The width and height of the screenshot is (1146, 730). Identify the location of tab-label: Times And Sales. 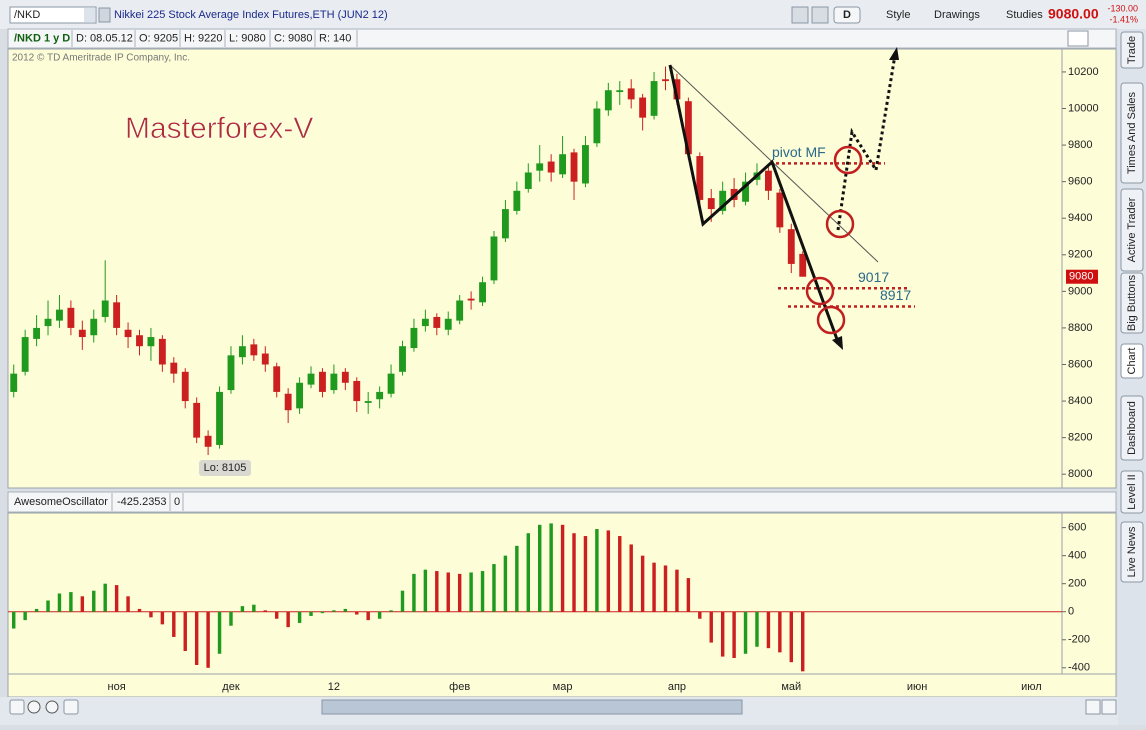
(1132, 132).